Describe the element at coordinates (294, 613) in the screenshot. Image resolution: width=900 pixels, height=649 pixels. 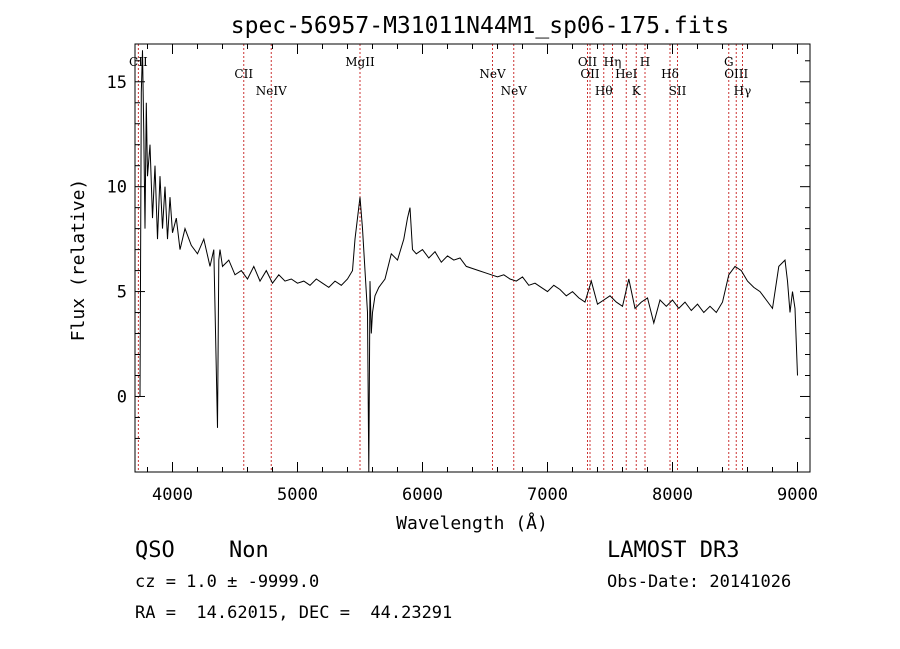
I see `coordinates-readout: RA = 14.62015, DEC = 44.23291` at that location.